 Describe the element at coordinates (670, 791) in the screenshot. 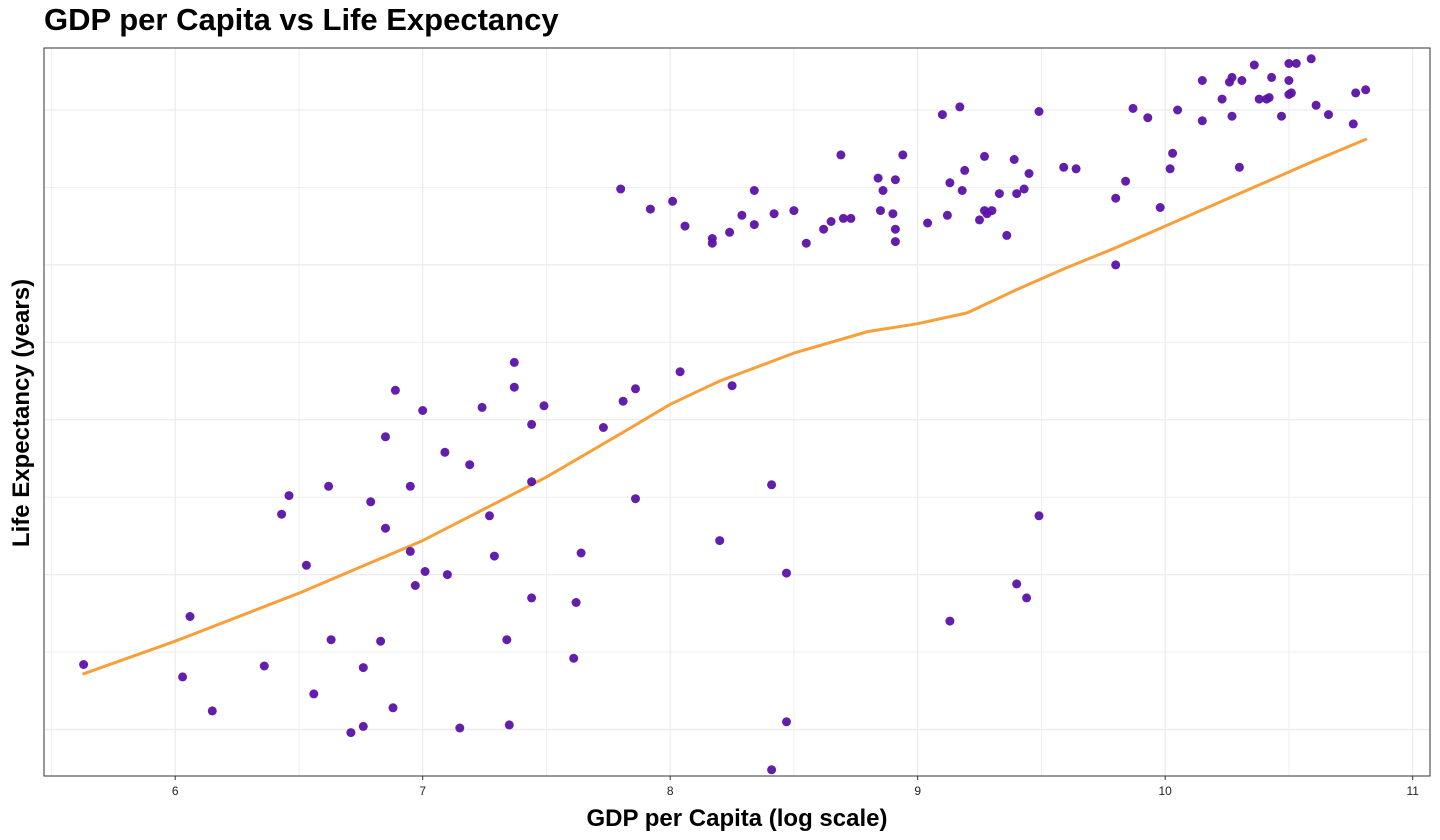

I see `x-tick-label-8: 8` at that location.